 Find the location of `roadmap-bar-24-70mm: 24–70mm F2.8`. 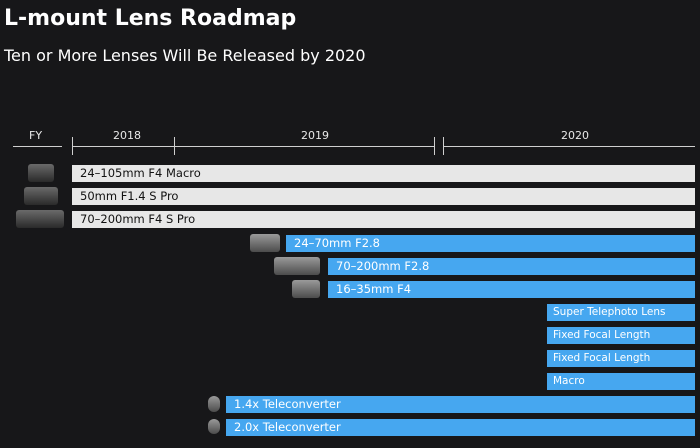

roadmap-bar-24-70mm: 24–70mm F2.8 is located at coordinates (490, 243).